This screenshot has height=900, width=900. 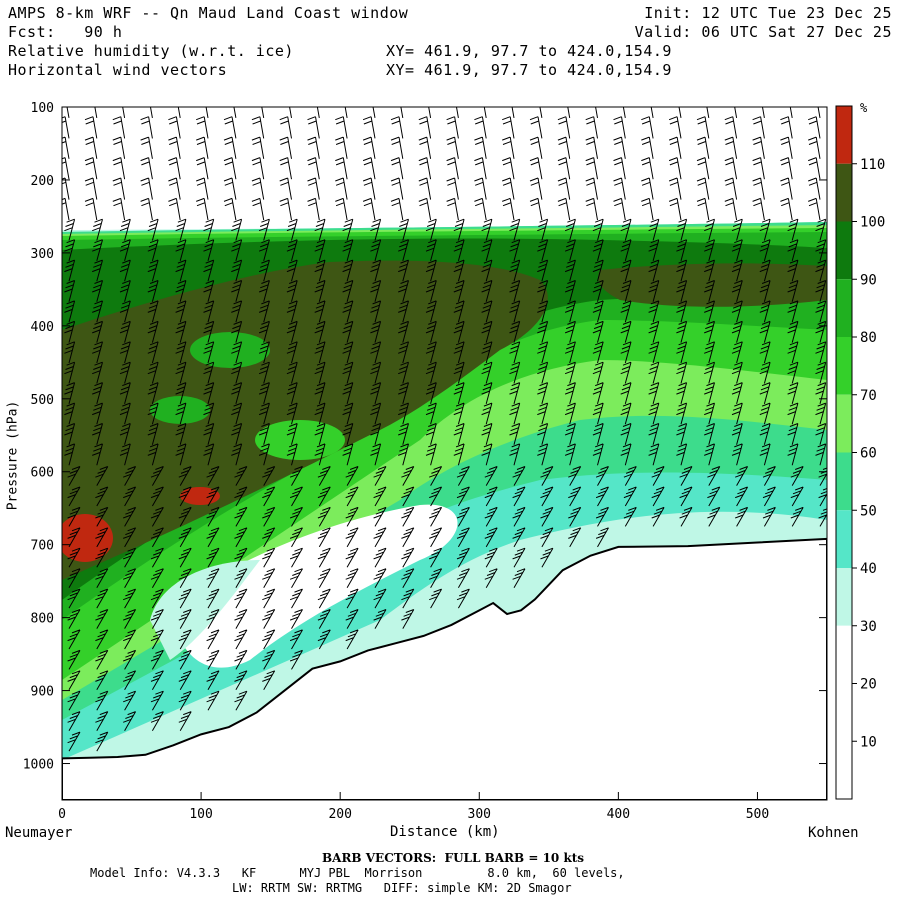 What do you see at coordinates (844, 597) in the screenshot?
I see `colorbar-swatch` at bounding box center [844, 597].